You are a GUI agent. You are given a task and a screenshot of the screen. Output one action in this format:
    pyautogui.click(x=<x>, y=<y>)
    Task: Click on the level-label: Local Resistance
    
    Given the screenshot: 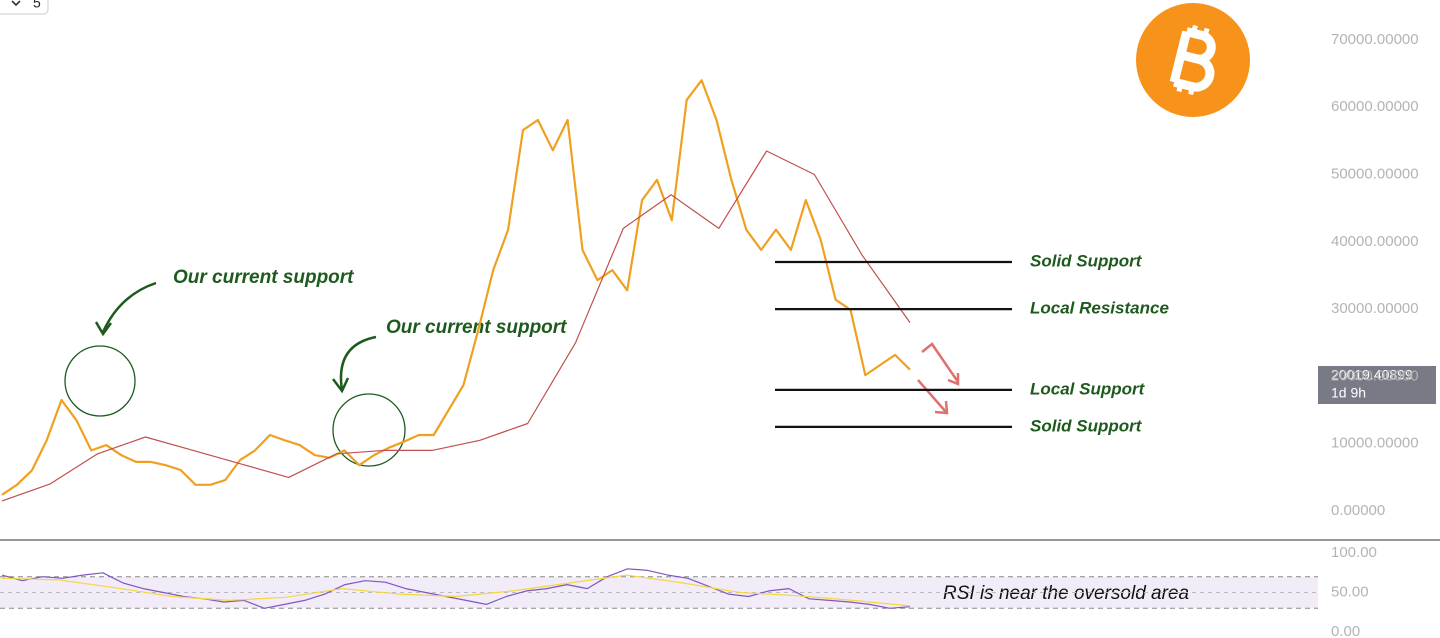 What is the action you would take?
    pyautogui.click(x=1099, y=308)
    